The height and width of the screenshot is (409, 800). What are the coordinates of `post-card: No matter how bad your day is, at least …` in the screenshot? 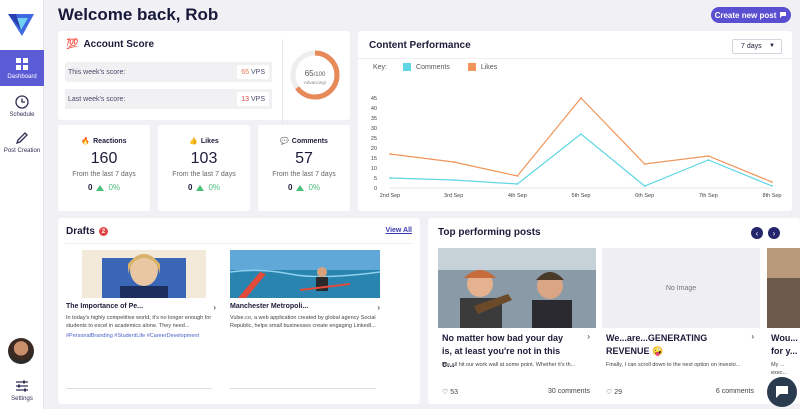 It's located at (517, 325).